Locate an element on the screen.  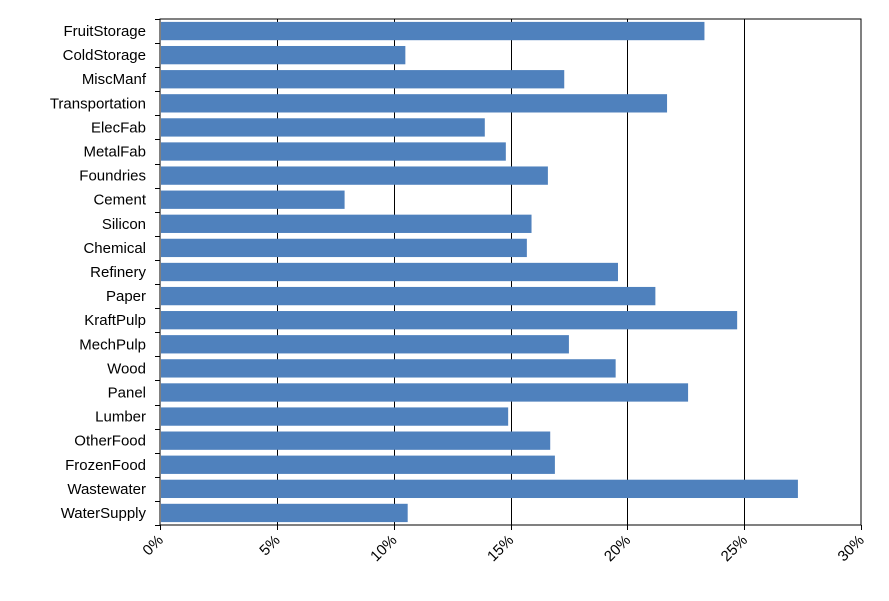
x-axis-ticks is located at coordinates (511, 527).